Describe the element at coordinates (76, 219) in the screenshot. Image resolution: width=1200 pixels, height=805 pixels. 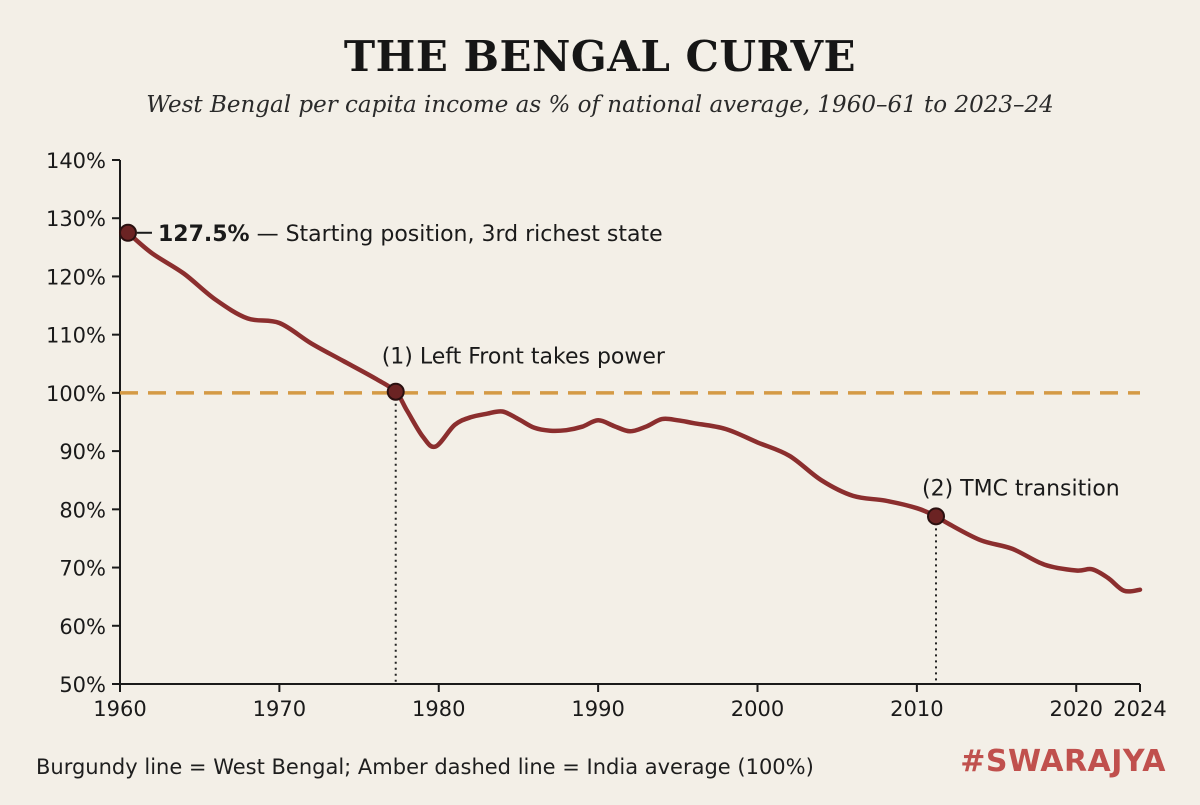
I see `y-tick-label: 130%` at that location.